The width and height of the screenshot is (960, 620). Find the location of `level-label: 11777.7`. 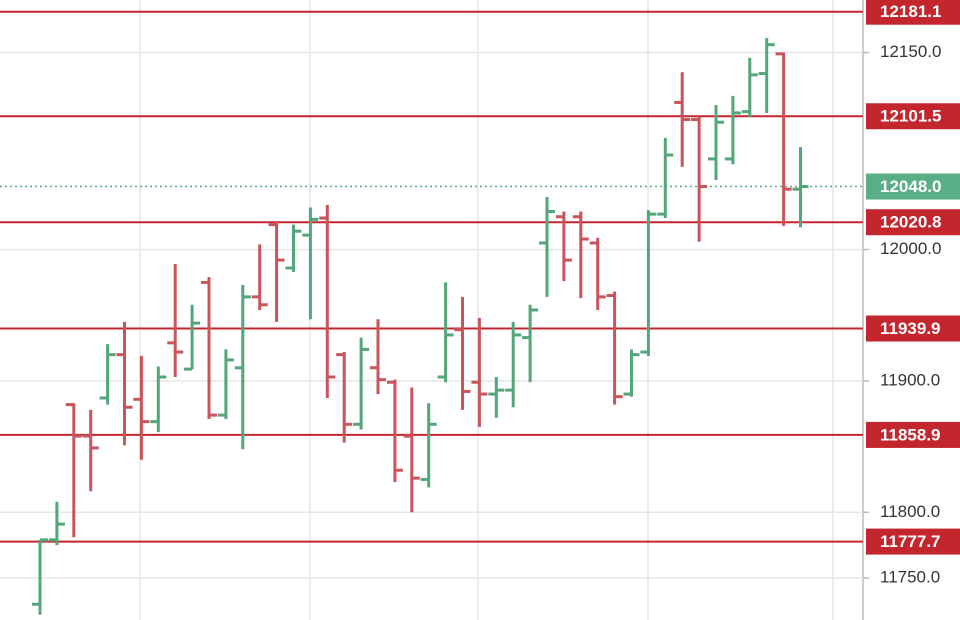

level-label: 11777.7 is located at coordinates (910, 541).